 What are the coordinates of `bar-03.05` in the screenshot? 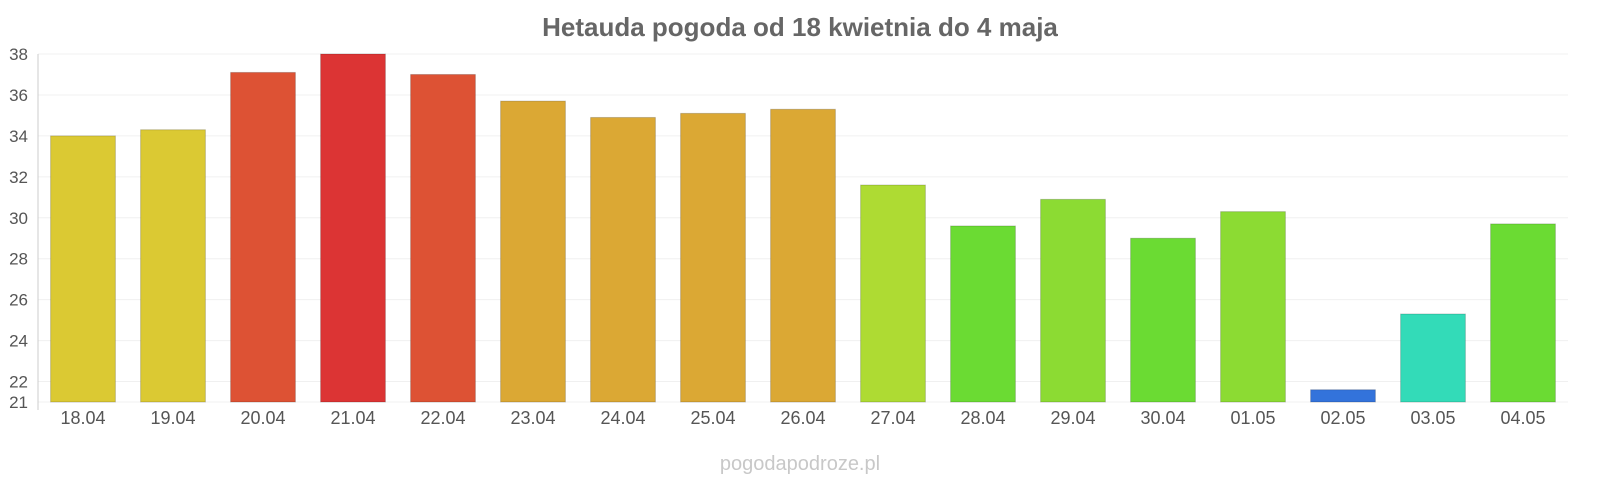 It's located at (1433, 358).